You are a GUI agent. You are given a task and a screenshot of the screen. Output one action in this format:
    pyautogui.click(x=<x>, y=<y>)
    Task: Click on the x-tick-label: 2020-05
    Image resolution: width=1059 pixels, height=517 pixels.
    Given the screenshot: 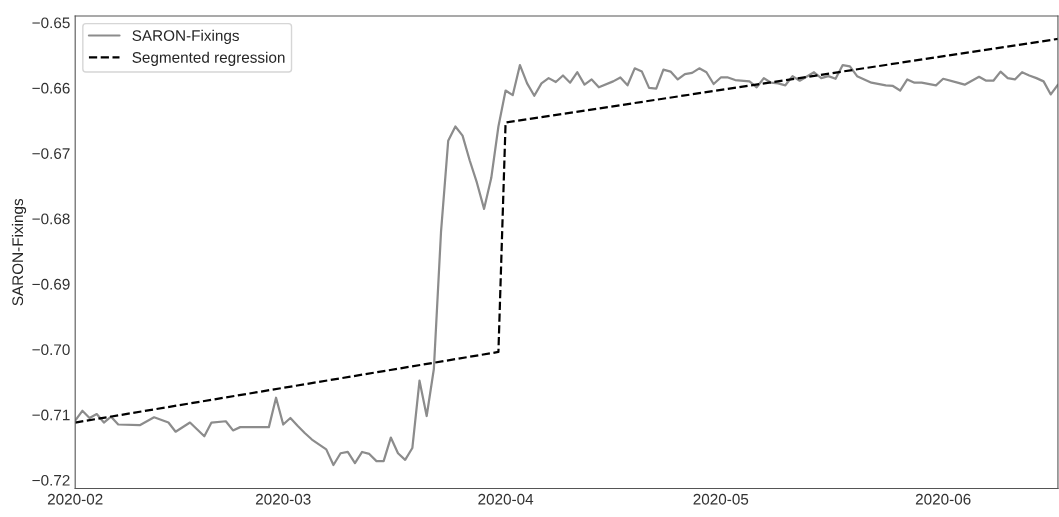 What is the action you would take?
    pyautogui.click(x=721, y=499)
    